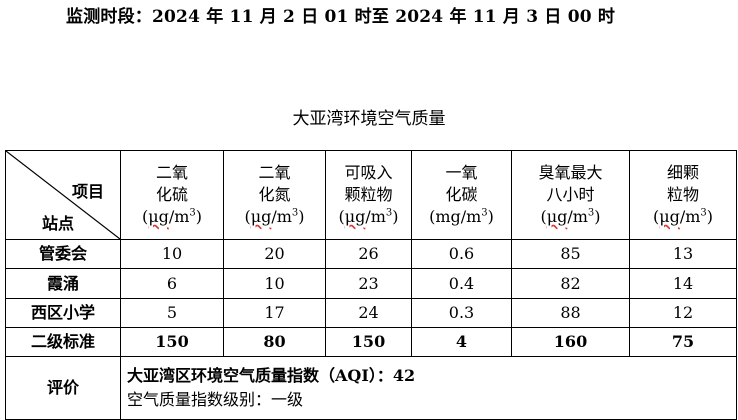 This screenshot has width=738, height=420. I want to click on column-header-pm25: 细颗 粒物 (μg/m3), so click(683, 195).